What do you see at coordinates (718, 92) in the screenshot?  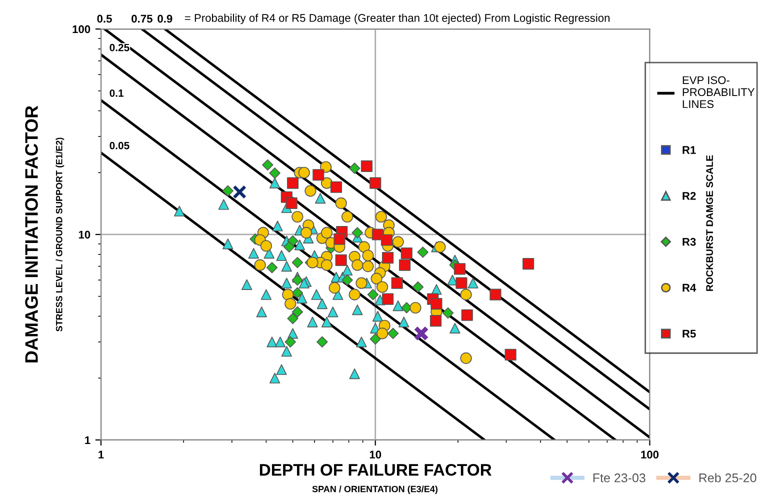 I see `text: EVP ISO-PROBABILITY LINES` at bounding box center [718, 92].